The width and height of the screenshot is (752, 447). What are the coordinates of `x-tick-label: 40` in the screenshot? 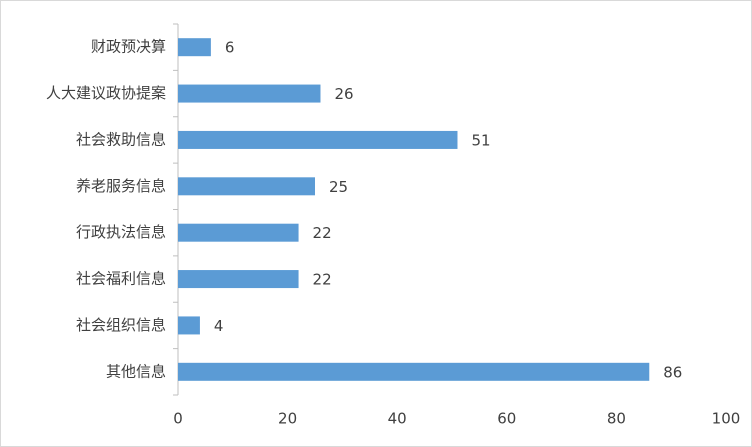 It's located at (397, 419).